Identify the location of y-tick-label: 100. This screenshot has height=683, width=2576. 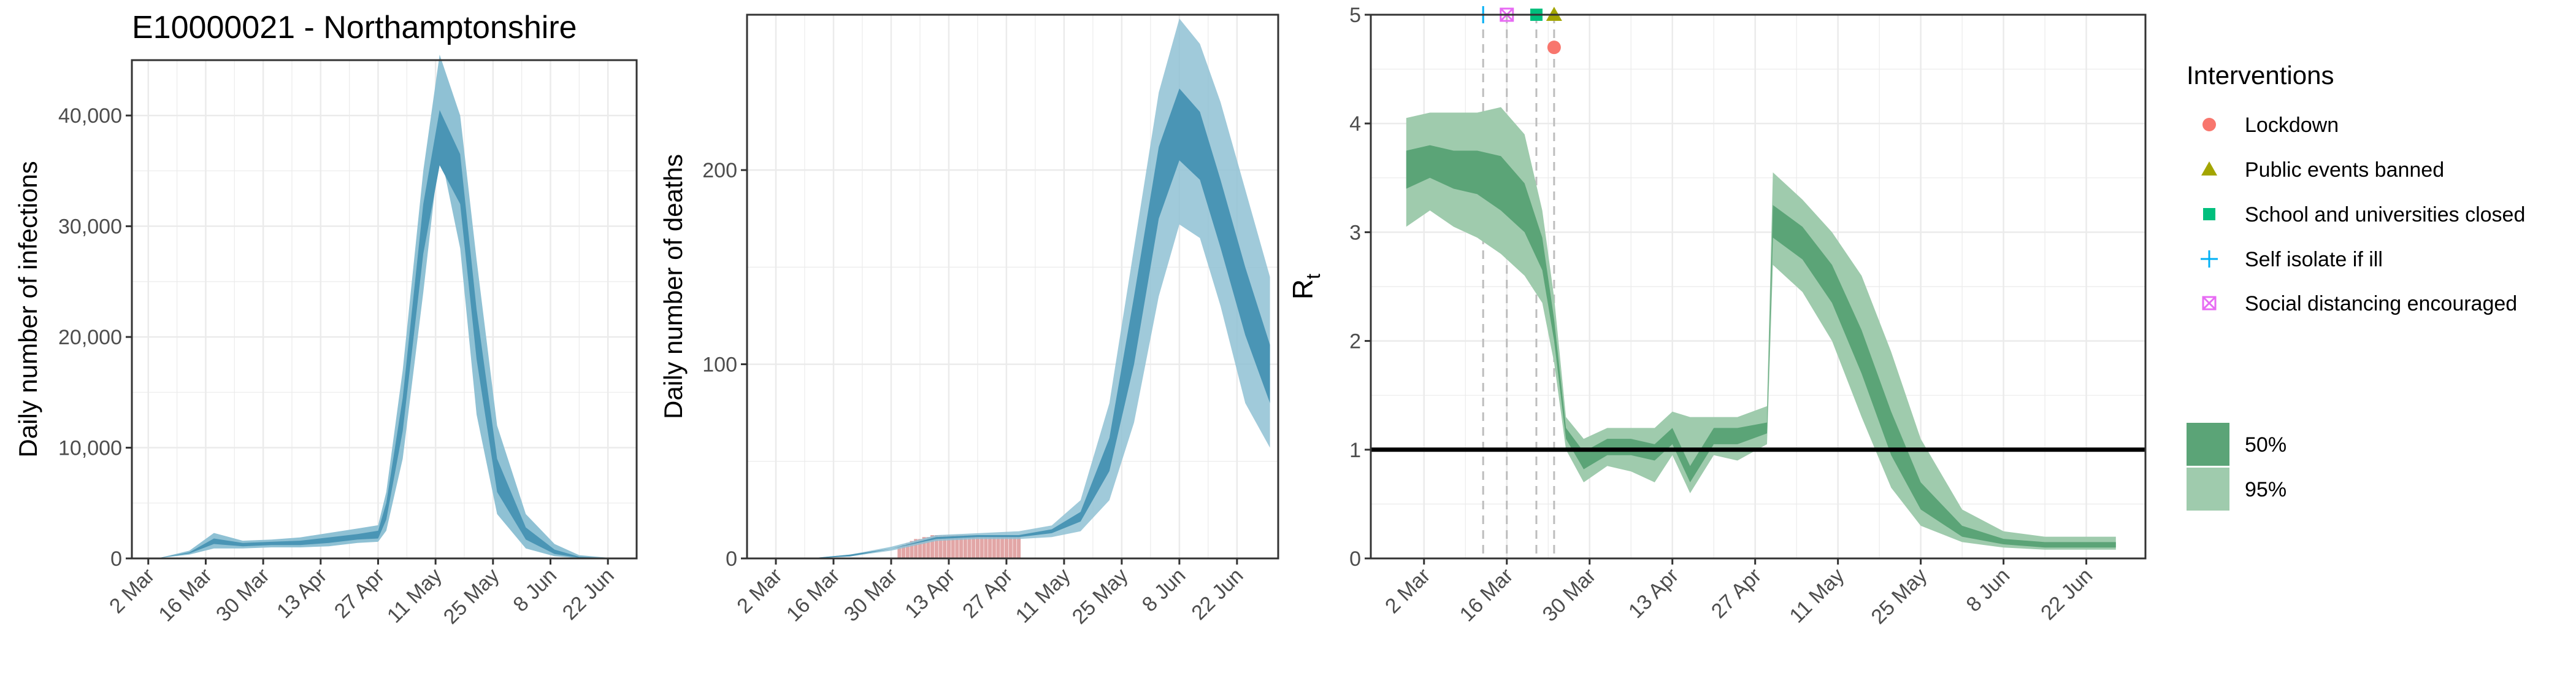
(719, 365).